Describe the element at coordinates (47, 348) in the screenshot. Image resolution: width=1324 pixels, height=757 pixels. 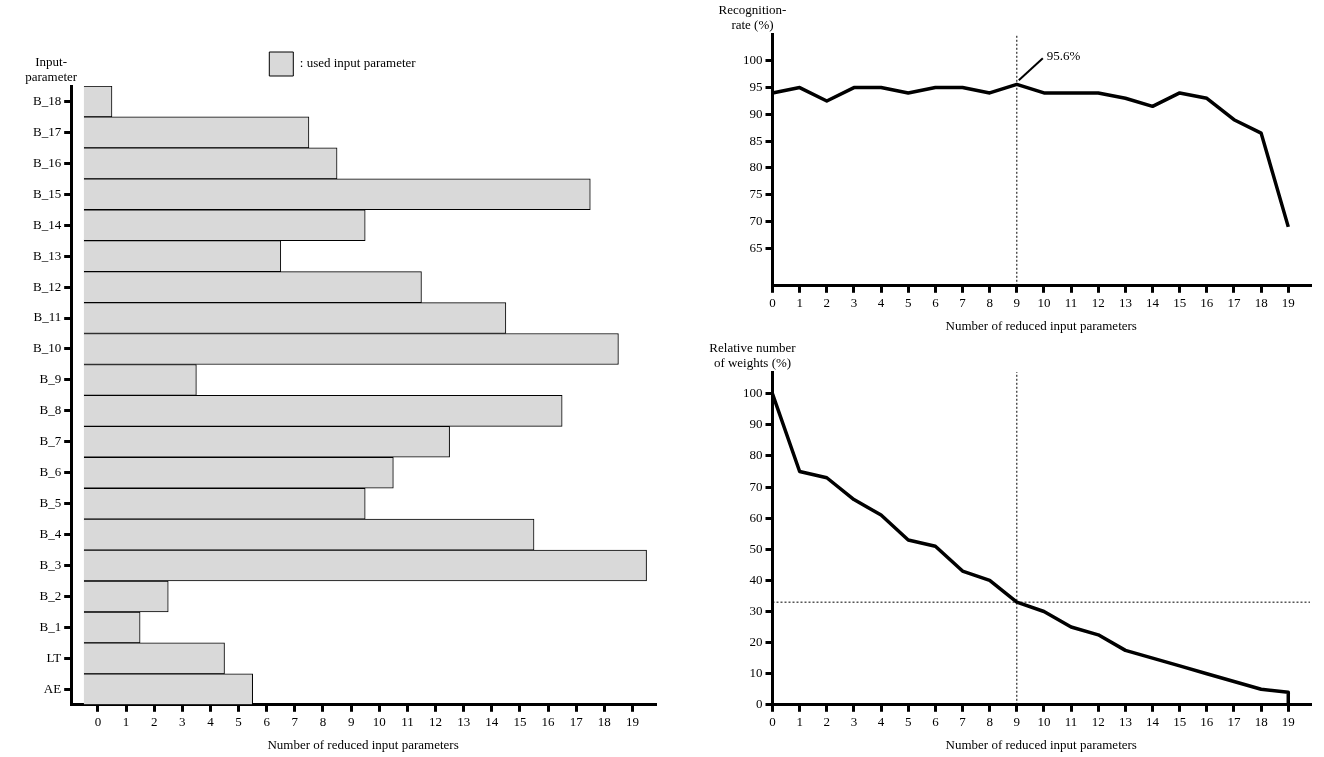
I see `y-tick-label: B_10` at that location.